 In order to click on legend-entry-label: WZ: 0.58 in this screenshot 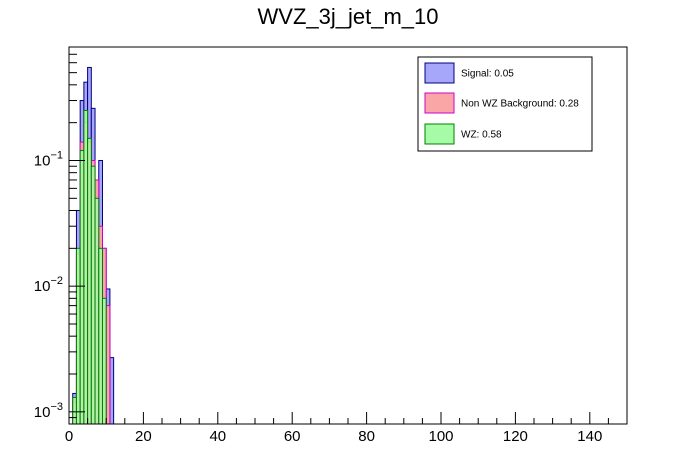, I will do `click(481, 135)`.